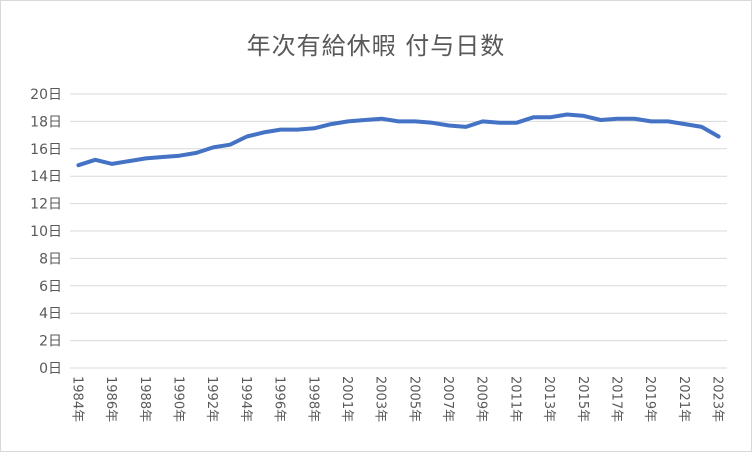  I want to click on x-tick-label: 2021年, so click(683, 399).